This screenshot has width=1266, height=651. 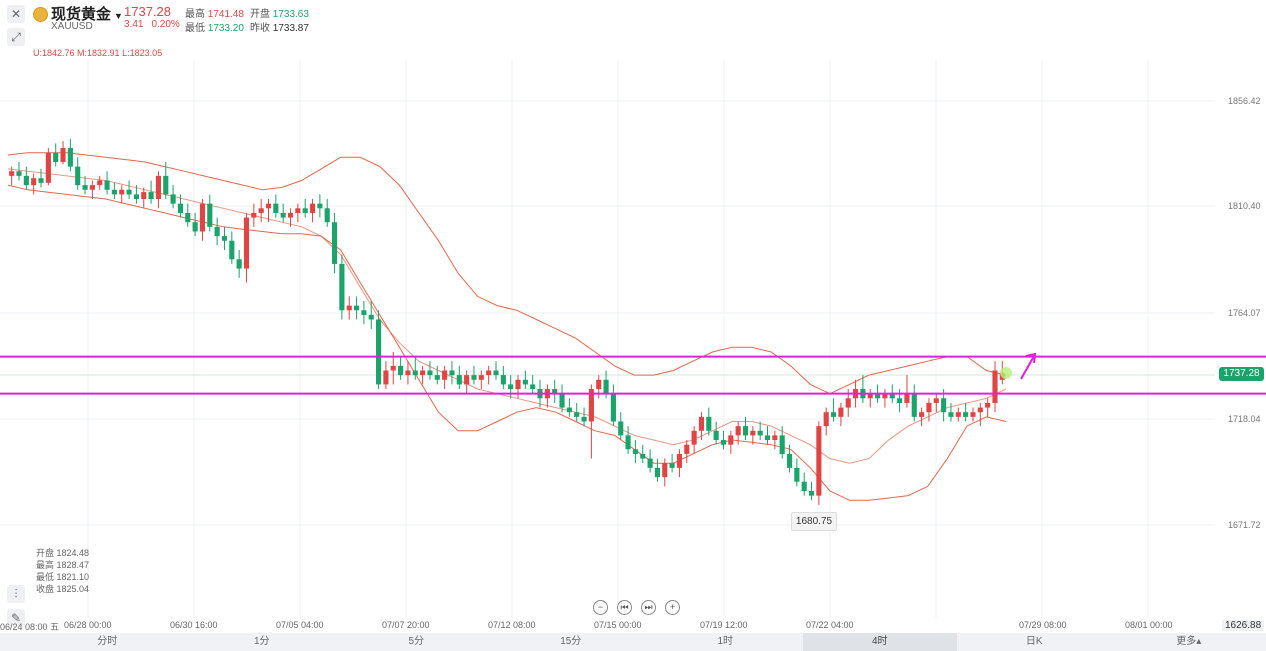 What do you see at coordinates (672, 607) in the screenshot?
I see `zoom-in-button: +` at bounding box center [672, 607].